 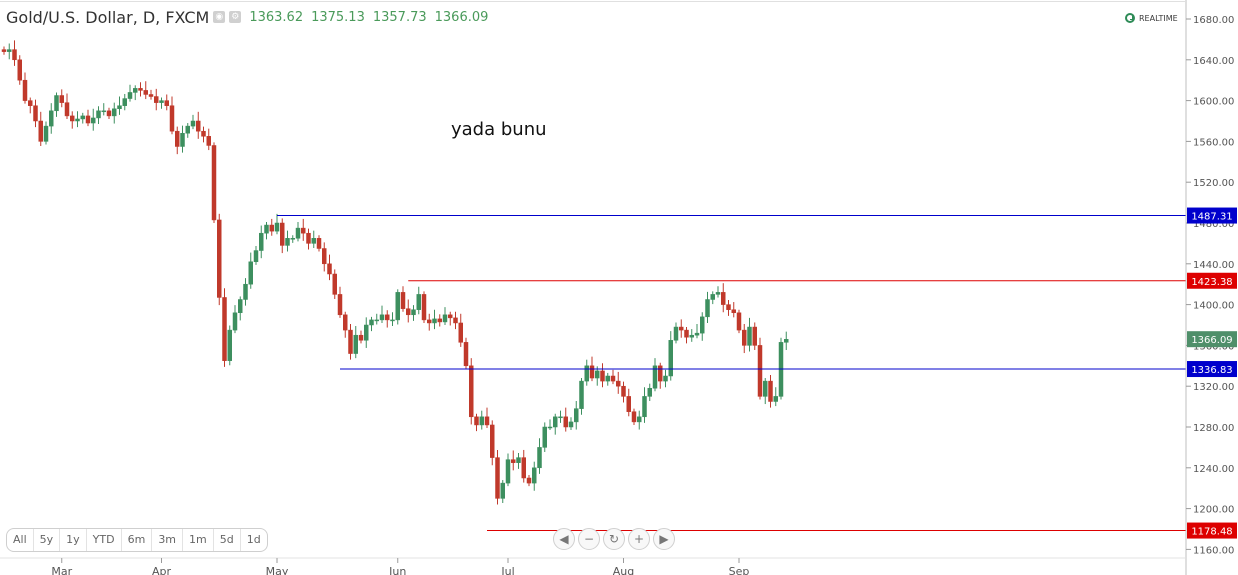 What do you see at coordinates (1213, 102) in the screenshot?
I see `price-tick-label: 1600.00` at bounding box center [1213, 102].